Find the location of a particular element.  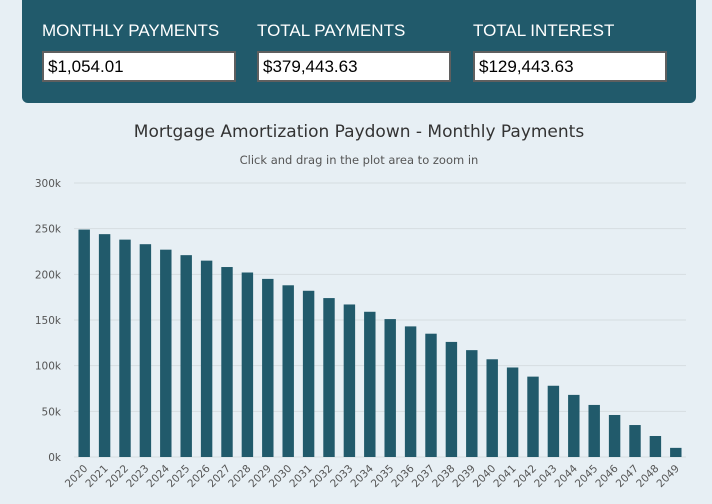

y-tick-label: 150k is located at coordinates (48, 321).